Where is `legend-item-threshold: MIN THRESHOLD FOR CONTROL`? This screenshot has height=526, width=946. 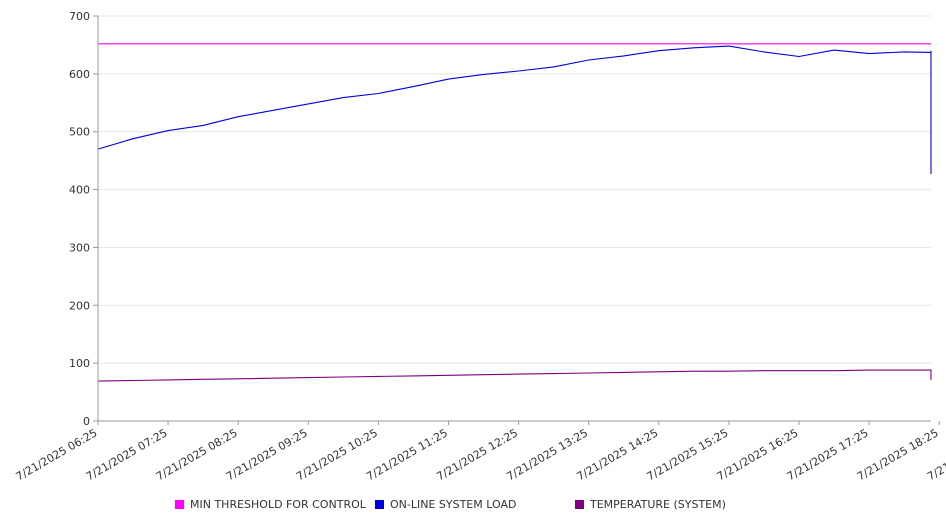 legend-item-threshold: MIN THRESHOLD FOR CONTROL is located at coordinates (270, 504).